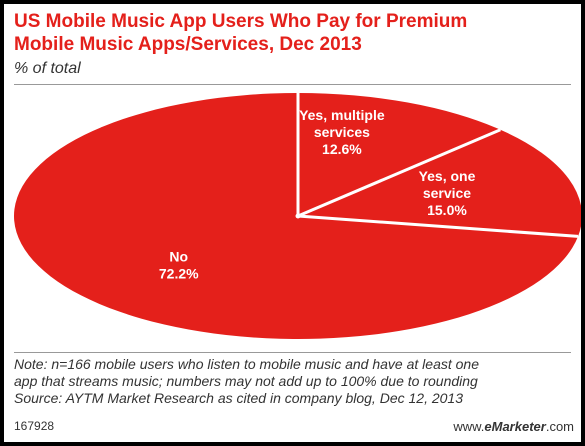  I want to click on slice-value-one-service: 15.0%, so click(447, 210).